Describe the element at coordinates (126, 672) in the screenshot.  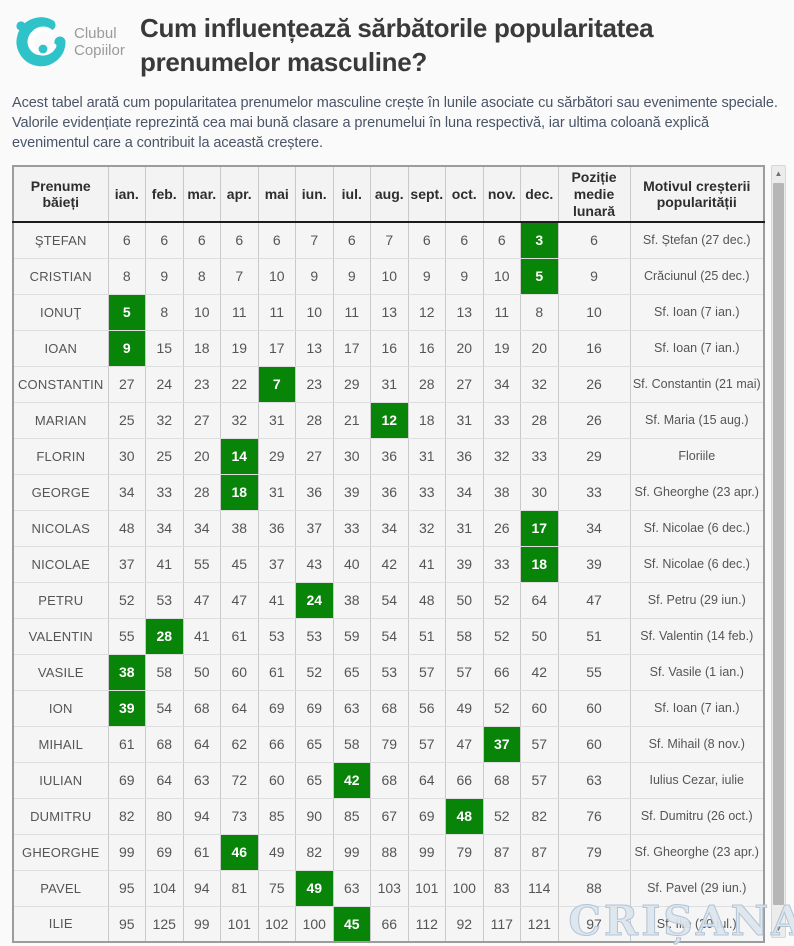
I see `best-rank-cell: 38` at that location.